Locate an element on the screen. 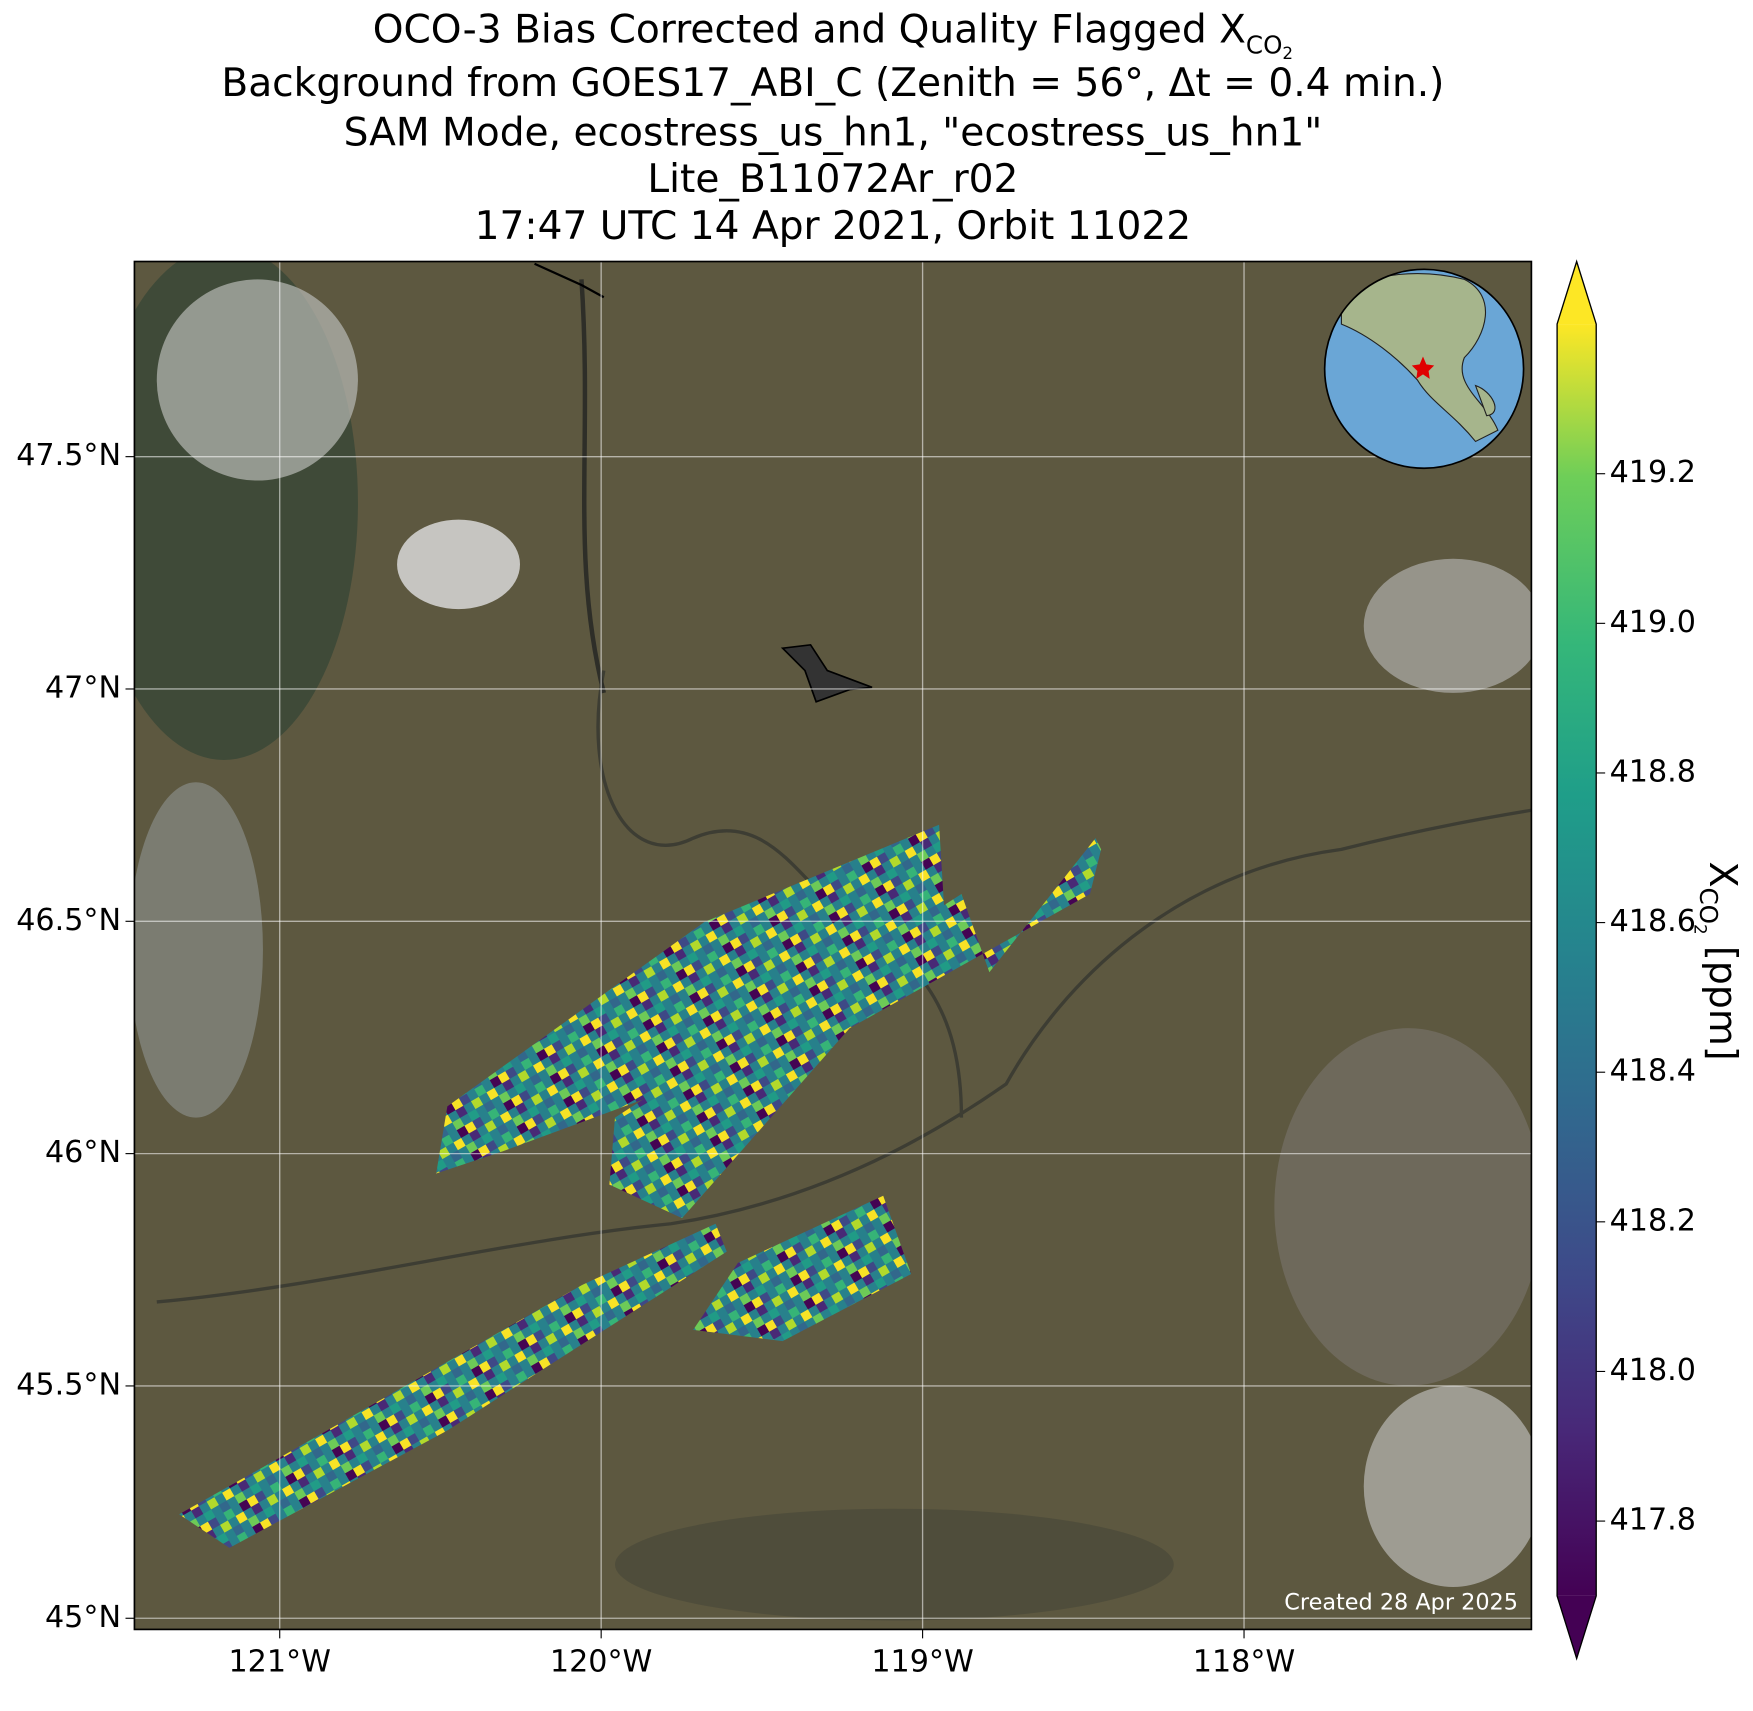 Image resolution: width=1753 pixels, height=1711 pixels. y-tick-label: 46°N is located at coordinates (83, 1152).